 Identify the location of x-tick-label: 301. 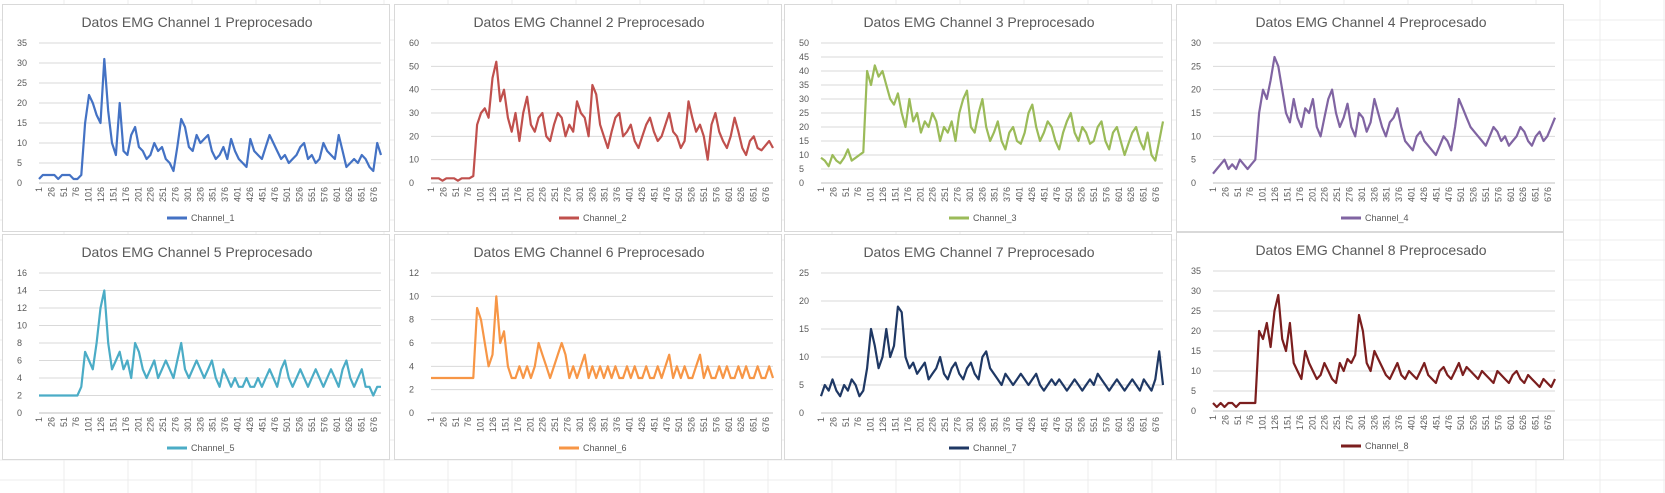
(188, 194).